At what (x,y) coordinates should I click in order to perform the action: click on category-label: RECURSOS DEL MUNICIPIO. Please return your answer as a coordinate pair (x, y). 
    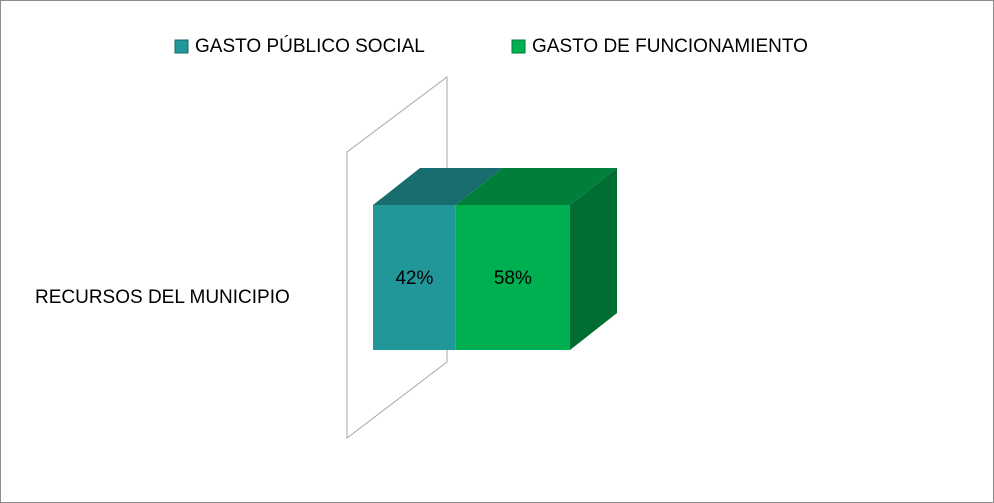
    Looking at the image, I should click on (162, 297).